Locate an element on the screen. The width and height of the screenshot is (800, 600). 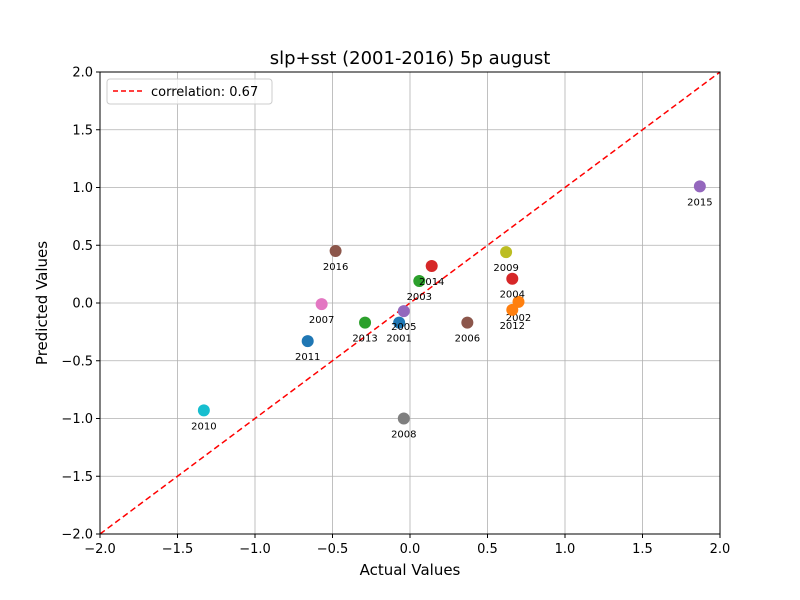
point-label: 2015 is located at coordinates (699, 202).